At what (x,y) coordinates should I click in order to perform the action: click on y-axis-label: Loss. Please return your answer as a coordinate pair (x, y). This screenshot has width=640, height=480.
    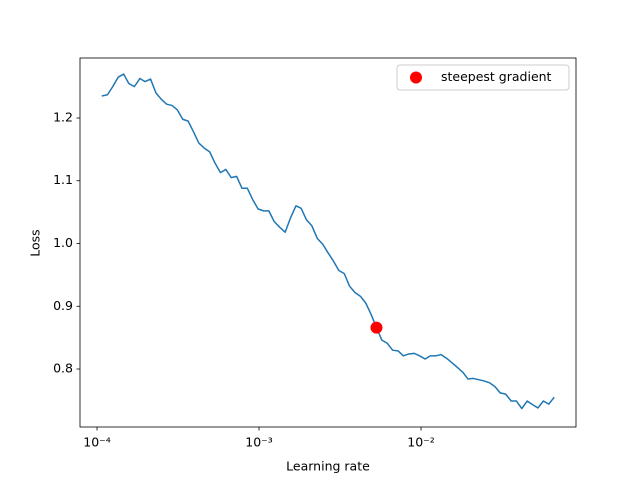
    Looking at the image, I should click on (35, 242).